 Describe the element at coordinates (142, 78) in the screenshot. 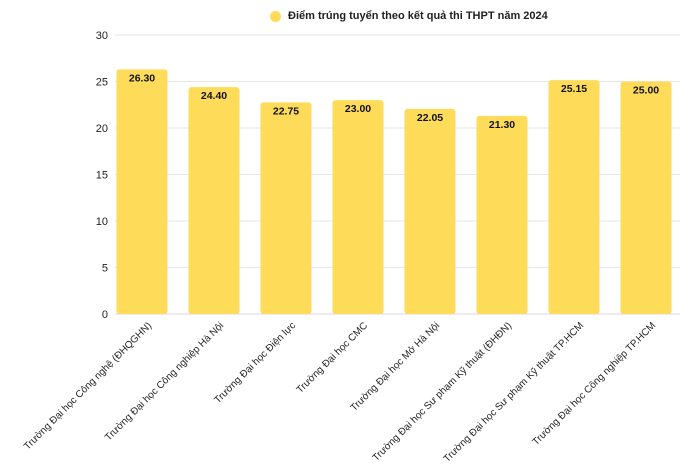

I see `data-label: 26.30` at that location.